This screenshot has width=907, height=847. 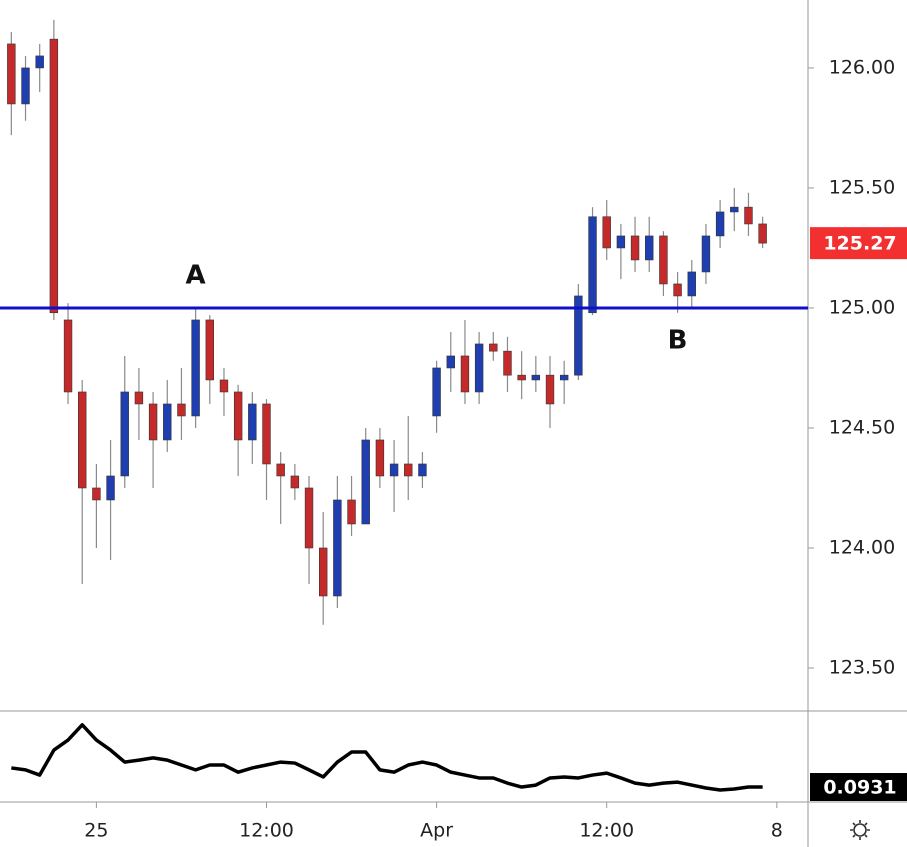 I want to click on annotation: B, so click(x=678, y=340).